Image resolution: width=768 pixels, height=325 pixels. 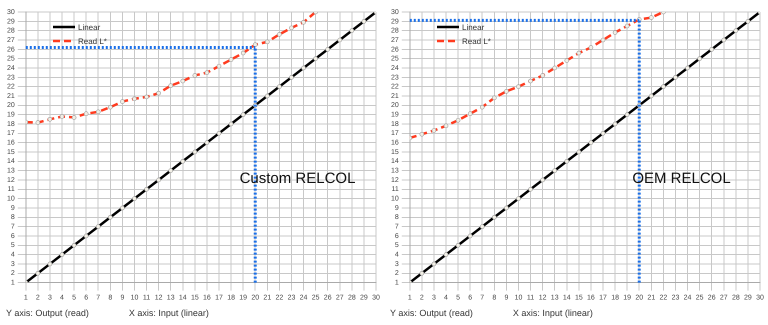 I want to click on annotation: Custom RELCOL, so click(x=298, y=178).